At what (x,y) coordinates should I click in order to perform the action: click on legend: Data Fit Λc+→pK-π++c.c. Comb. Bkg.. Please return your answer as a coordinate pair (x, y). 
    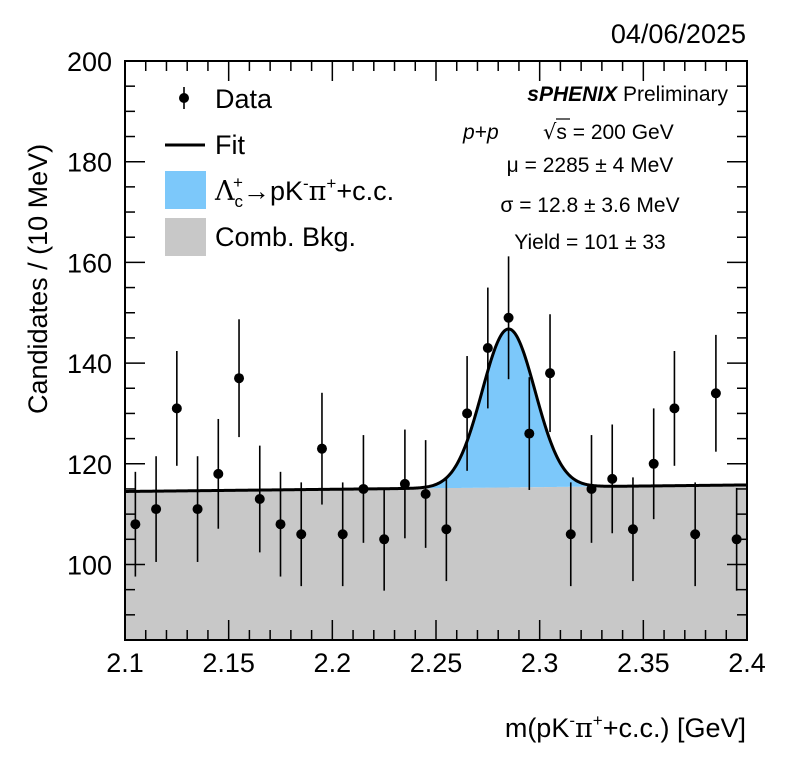
    Looking at the image, I should click on (279, 170).